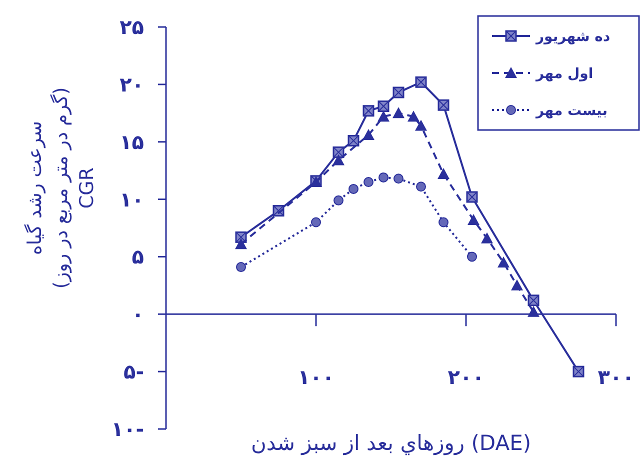  Describe the element at coordinates (616, 377) in the screenshot. I see `x-tick-label: ۳۰۰` at that location.